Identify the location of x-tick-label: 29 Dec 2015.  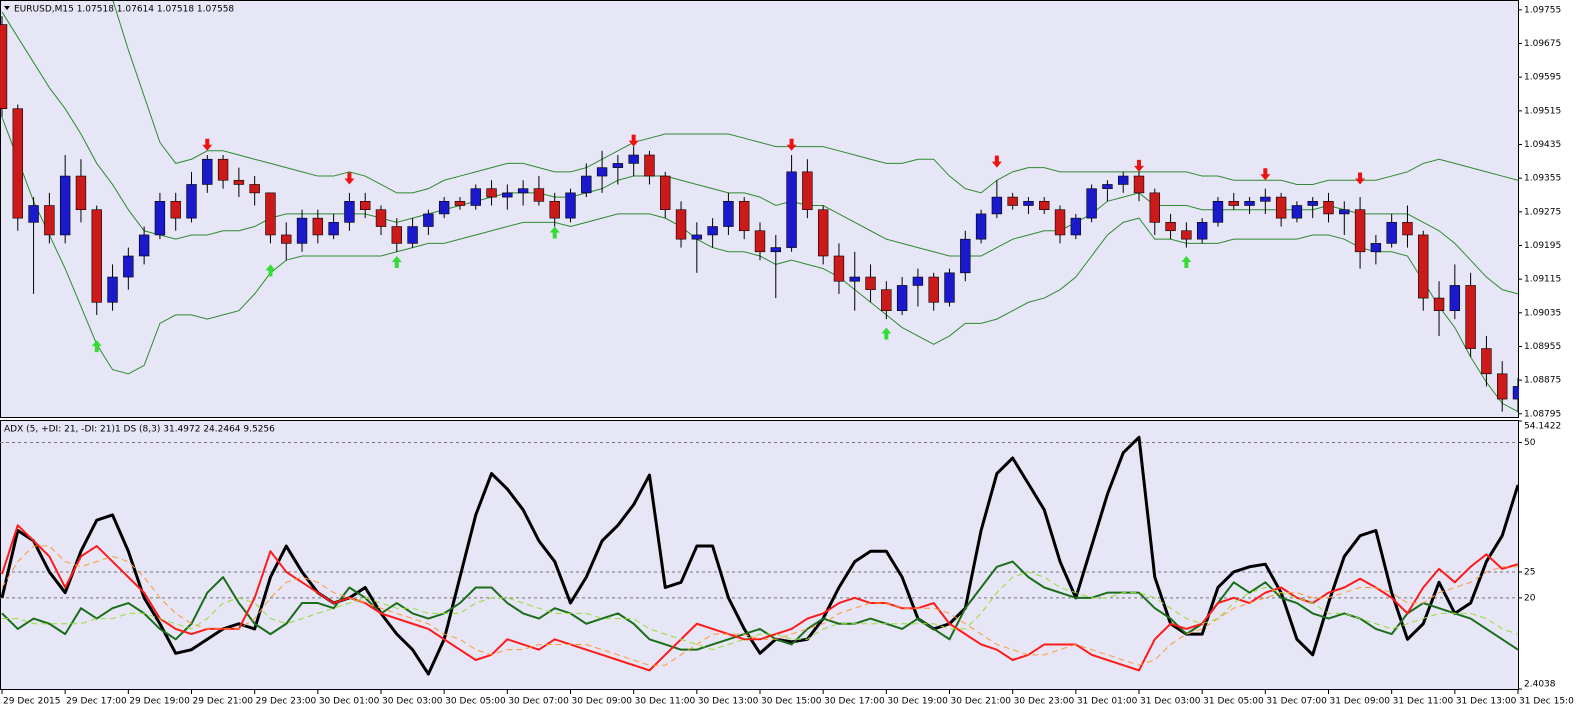
(32, 702).